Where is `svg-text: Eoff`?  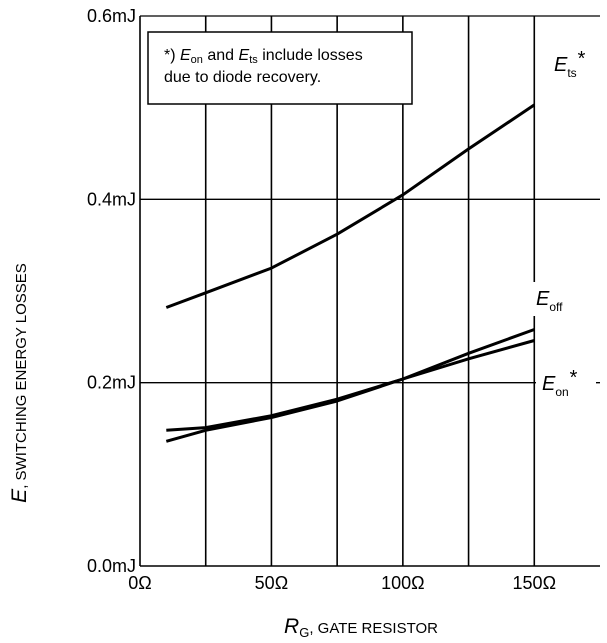
svg-text: Eoff is located at coordinates (549, 301).